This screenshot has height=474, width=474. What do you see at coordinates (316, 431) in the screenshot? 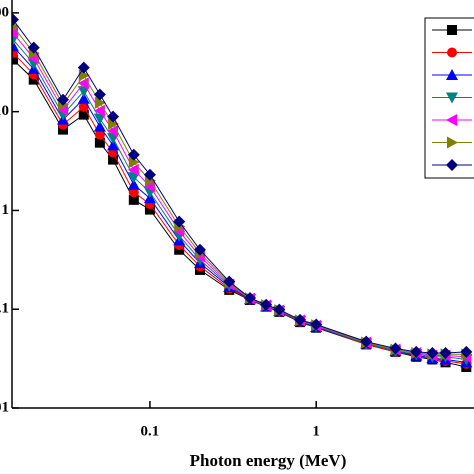
I see `x-tick-label: 1` at bounding box center [316, 431].